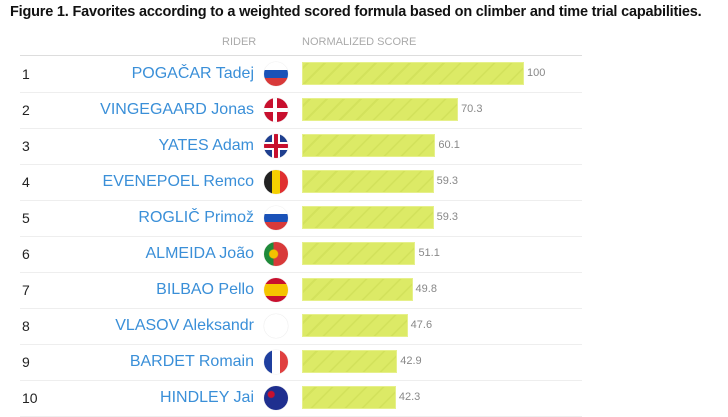 The width and height of the screenshot is (728, 417). What do you see at coordinates (301, 146) in the screenshot?
I see `table-row: 3 YATES Adam 60.1` at bounding box center [301, 146].